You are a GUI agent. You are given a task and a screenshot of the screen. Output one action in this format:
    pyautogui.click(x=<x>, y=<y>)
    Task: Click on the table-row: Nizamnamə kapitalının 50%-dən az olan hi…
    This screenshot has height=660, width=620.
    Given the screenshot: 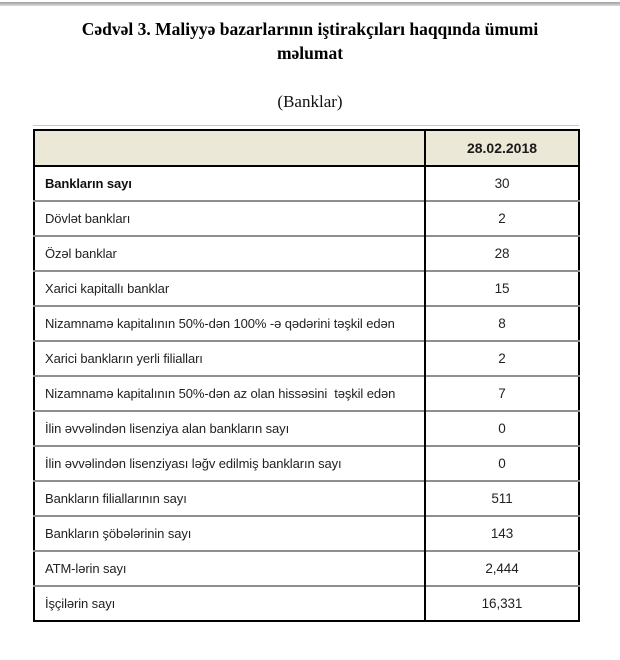 What is the action you would take?
    pyautogui.click(x=306, y=393)
    